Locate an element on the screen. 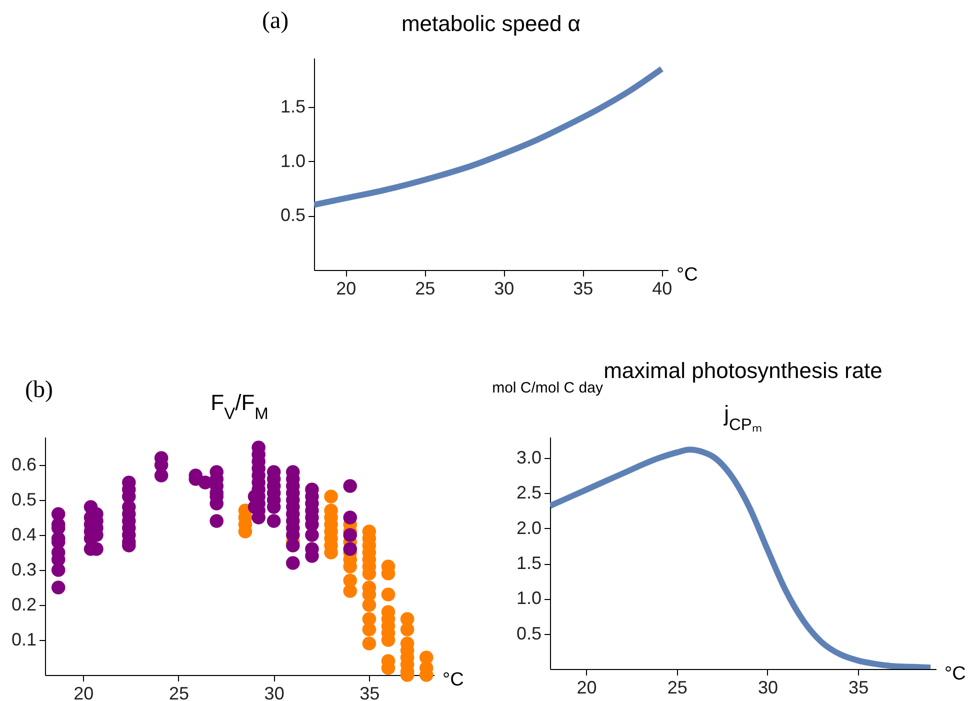  chart-subtitle: j$_{CPₘ}$ is located at coordinates (742, 417).